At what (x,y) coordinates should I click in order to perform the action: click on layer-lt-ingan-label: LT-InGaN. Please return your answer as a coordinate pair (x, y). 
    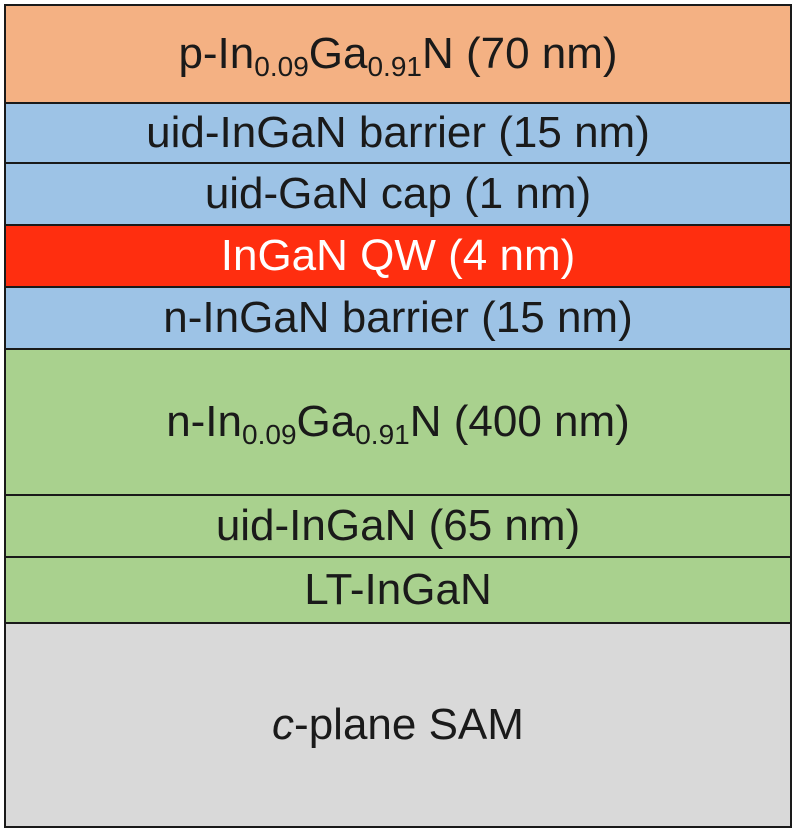
    Looking at the image, I should click on (398, 589).